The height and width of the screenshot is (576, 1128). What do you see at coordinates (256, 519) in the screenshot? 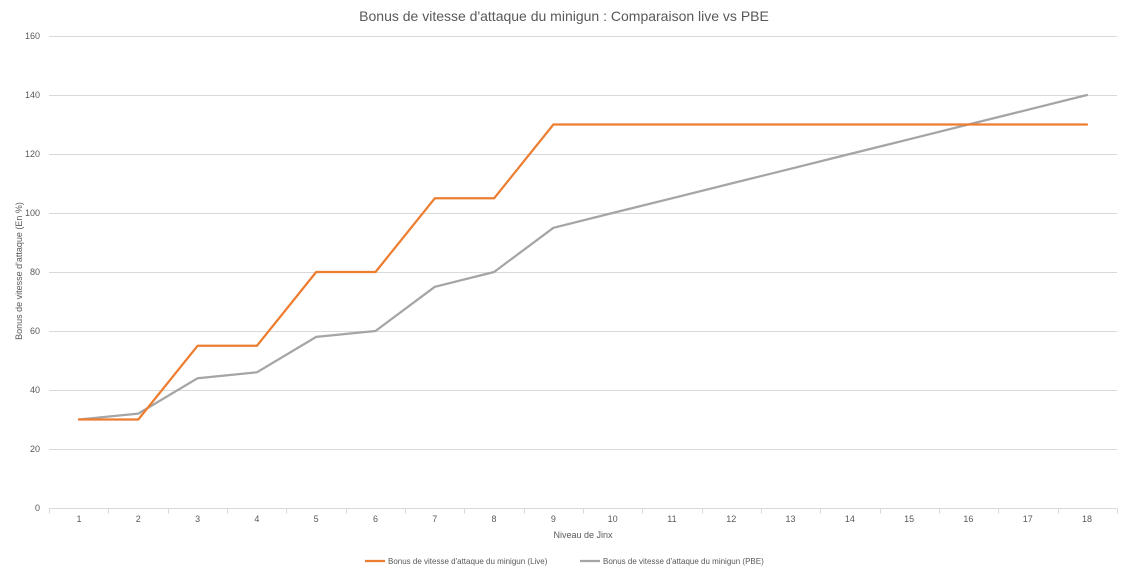
I see `x-tick-label: 4` at bounding box center [256, 519].